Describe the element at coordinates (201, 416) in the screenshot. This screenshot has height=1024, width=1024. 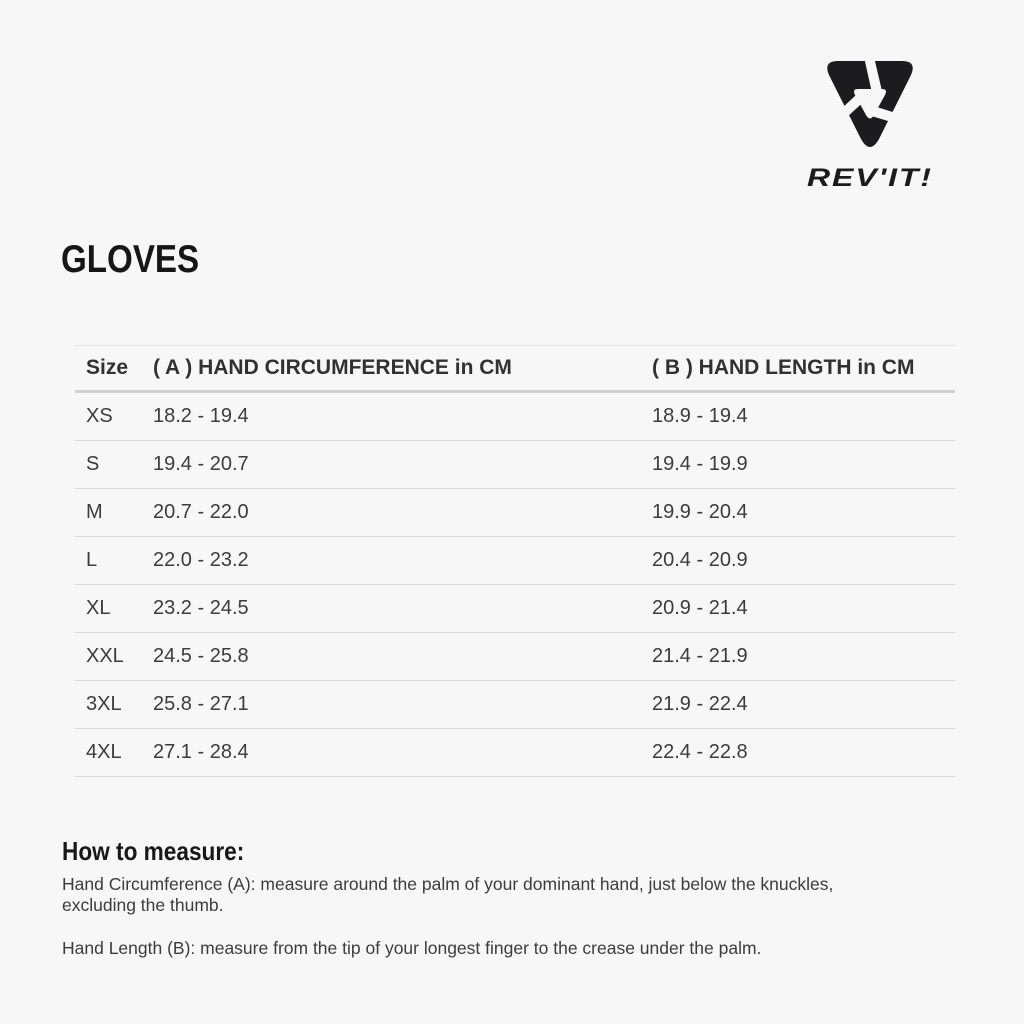
I see `hand-circumference-cell: 18.2 - 19.4` at that location.